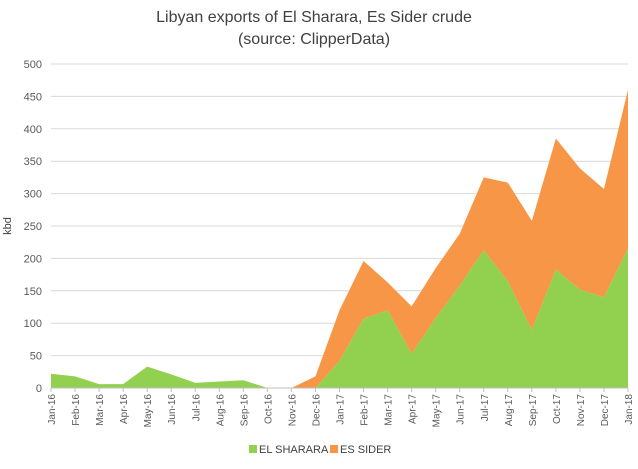 The width and height of the screenshot is (638, 469). What do you see at coordinates (485, 408) in the screenshot?
I see `x-tick-label: Jul-17` at bounding box center [485, 408].